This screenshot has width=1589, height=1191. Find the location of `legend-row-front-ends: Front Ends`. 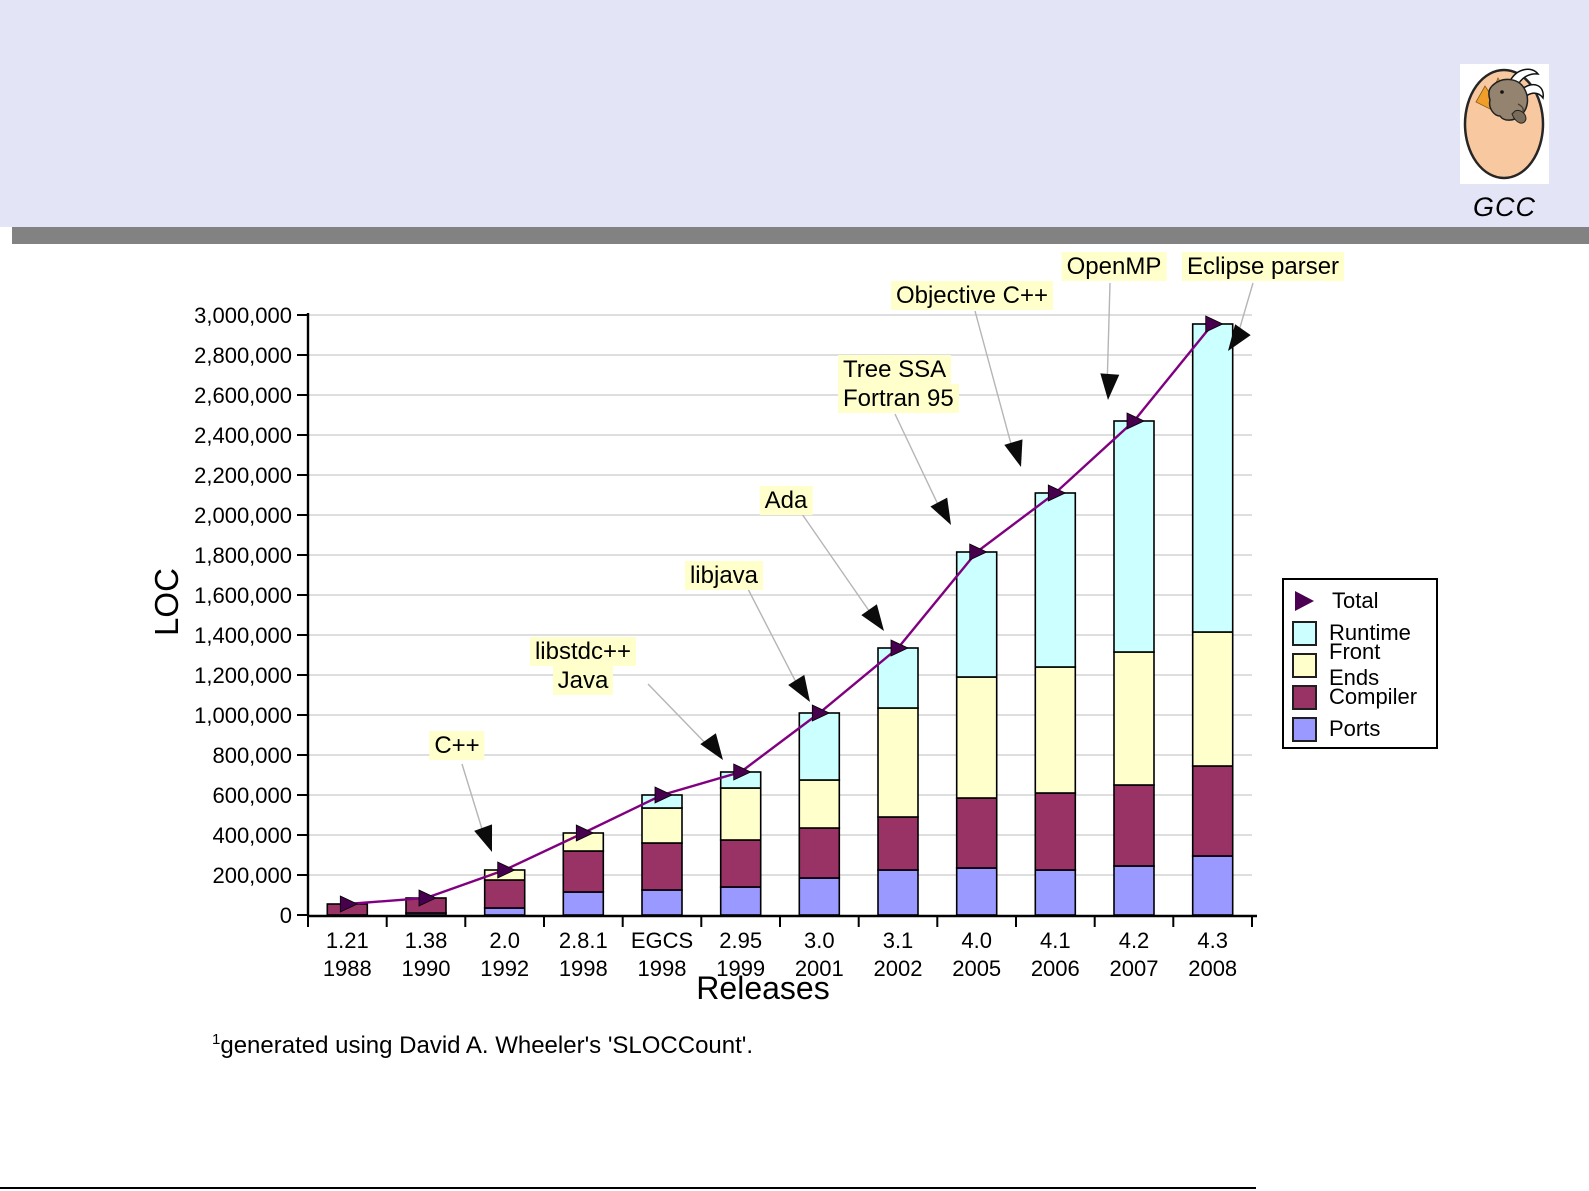

legend-row-front-ends: Front Ends is located at coordinates (1360, 664).